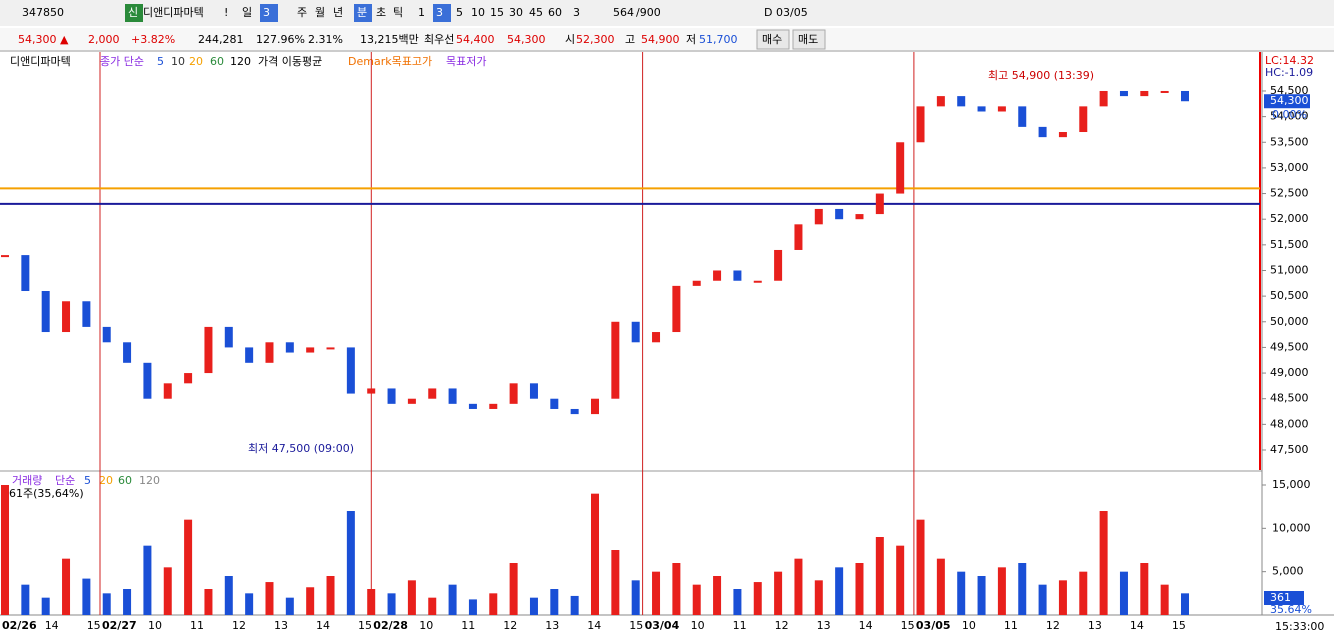 This screenshot has width=1334, height=638. Describe the element at coordinates (65, 480) in the screenshot. I see `volume-legend-item: 단순` at that location.